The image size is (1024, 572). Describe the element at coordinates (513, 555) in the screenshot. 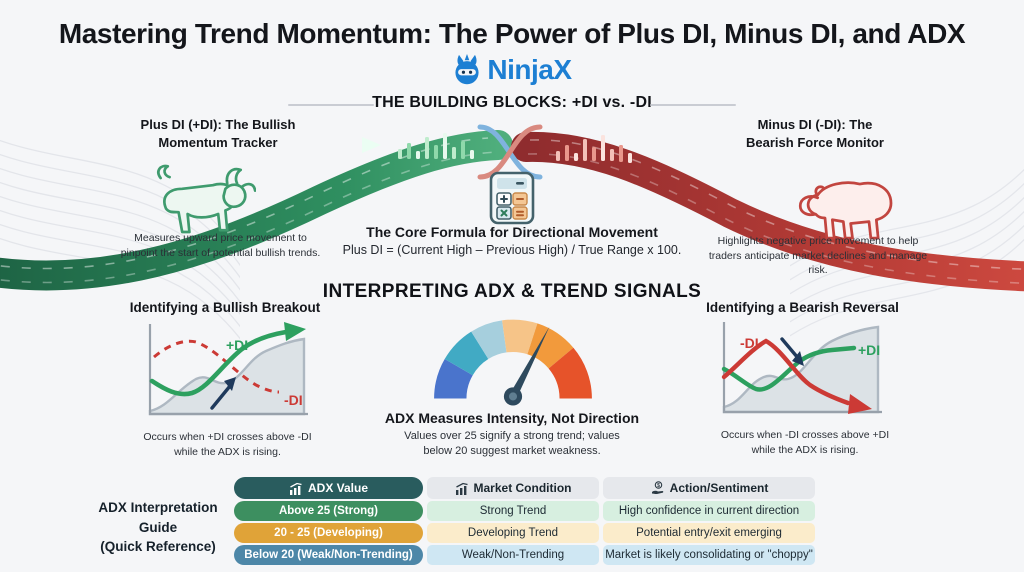

I see `table-row-market-condition: Weak/Non-Trending` at that location.